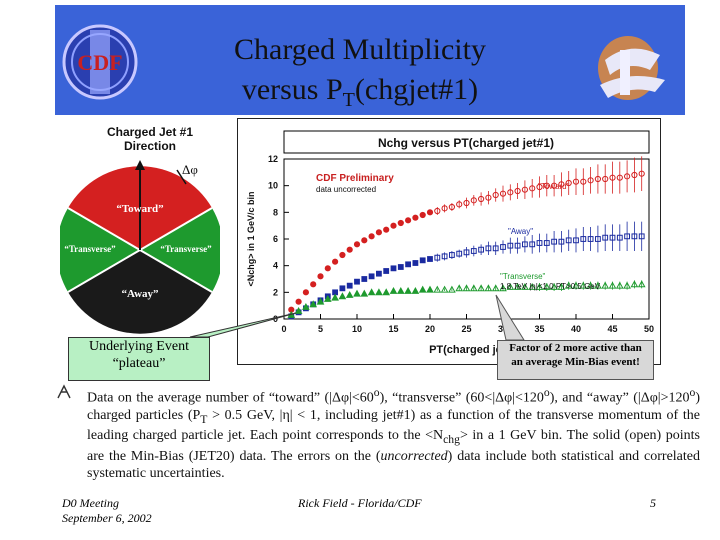 Image resolution: width=720 pixels, height=540 pixels. Describe the element at coordinates (576, 329) in the screenshot. I see `x-tick-label: 40` at that location.